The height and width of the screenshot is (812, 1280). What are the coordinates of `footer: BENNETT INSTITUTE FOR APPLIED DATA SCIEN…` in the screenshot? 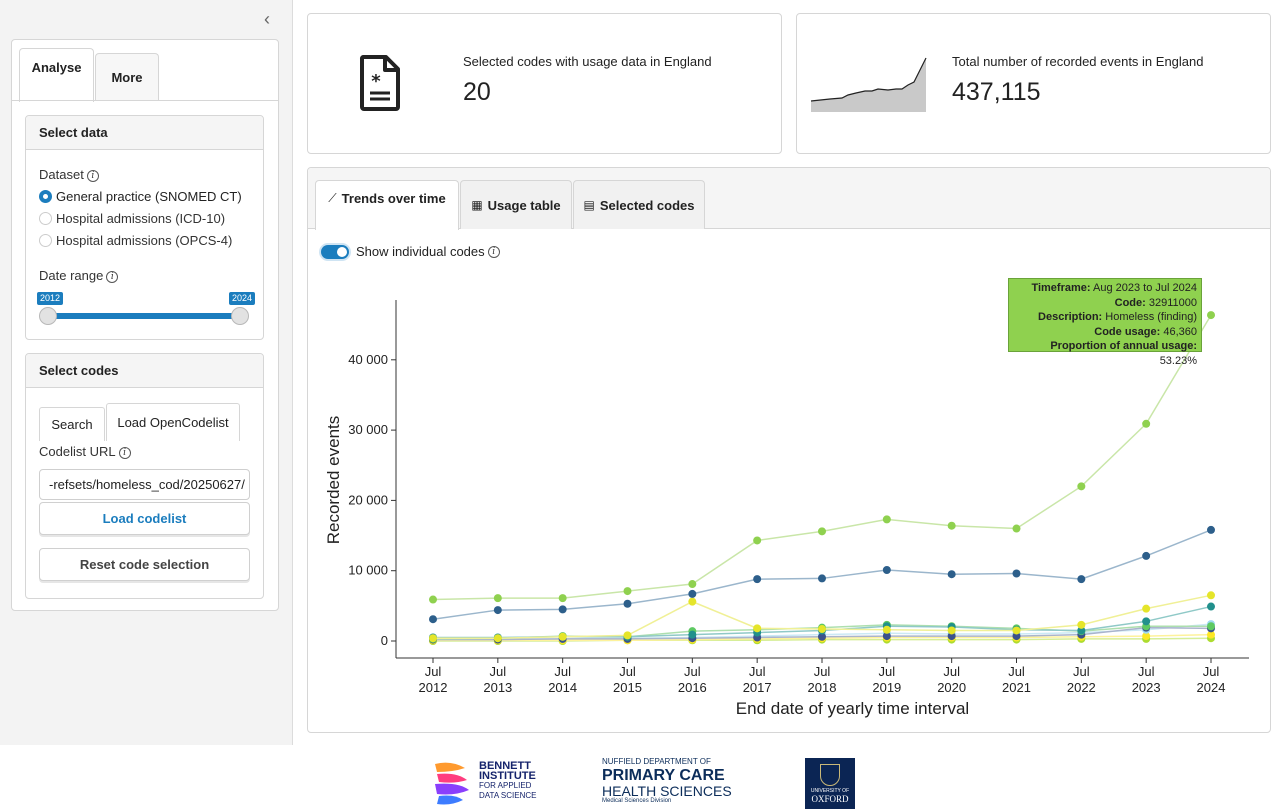 It's located at (640, 778).